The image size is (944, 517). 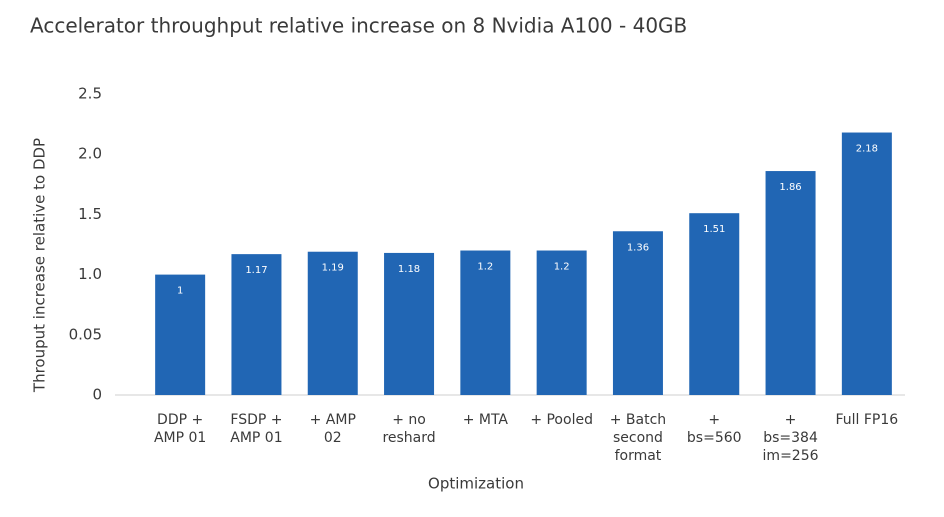 What do you see at coordinates (97, 395) in the screenshot?
I see `y-tick-label: 0` at bounding box center [97, 395].